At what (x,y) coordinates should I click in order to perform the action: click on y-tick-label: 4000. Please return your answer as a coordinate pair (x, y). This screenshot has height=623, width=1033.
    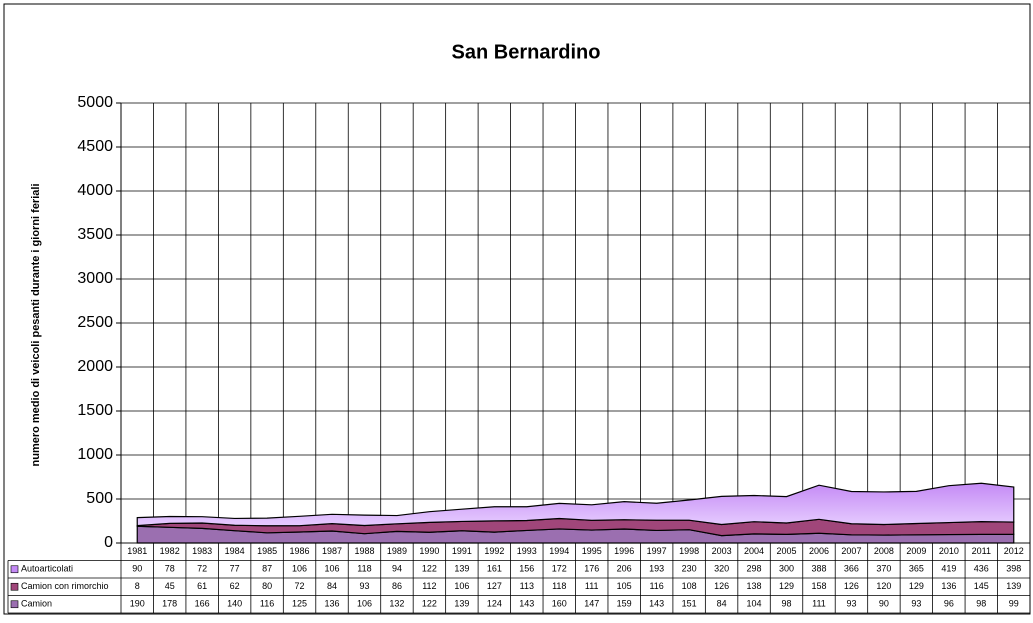
    Looking at the image, I should click on (95, 190).